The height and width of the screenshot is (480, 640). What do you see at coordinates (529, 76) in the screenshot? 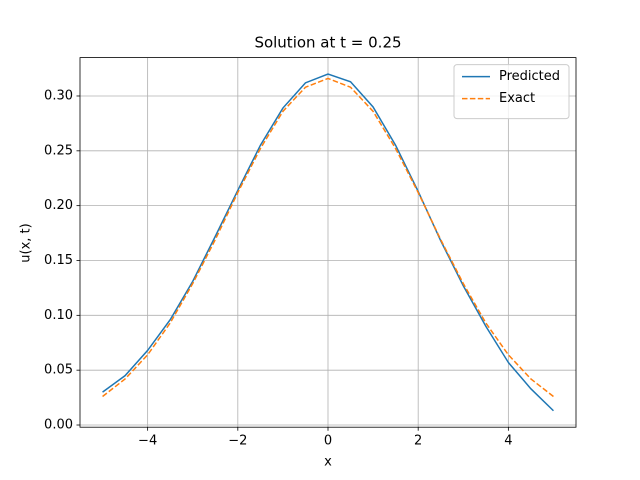
I see `legend-label: Predicted` at bounding box center [529, 76].